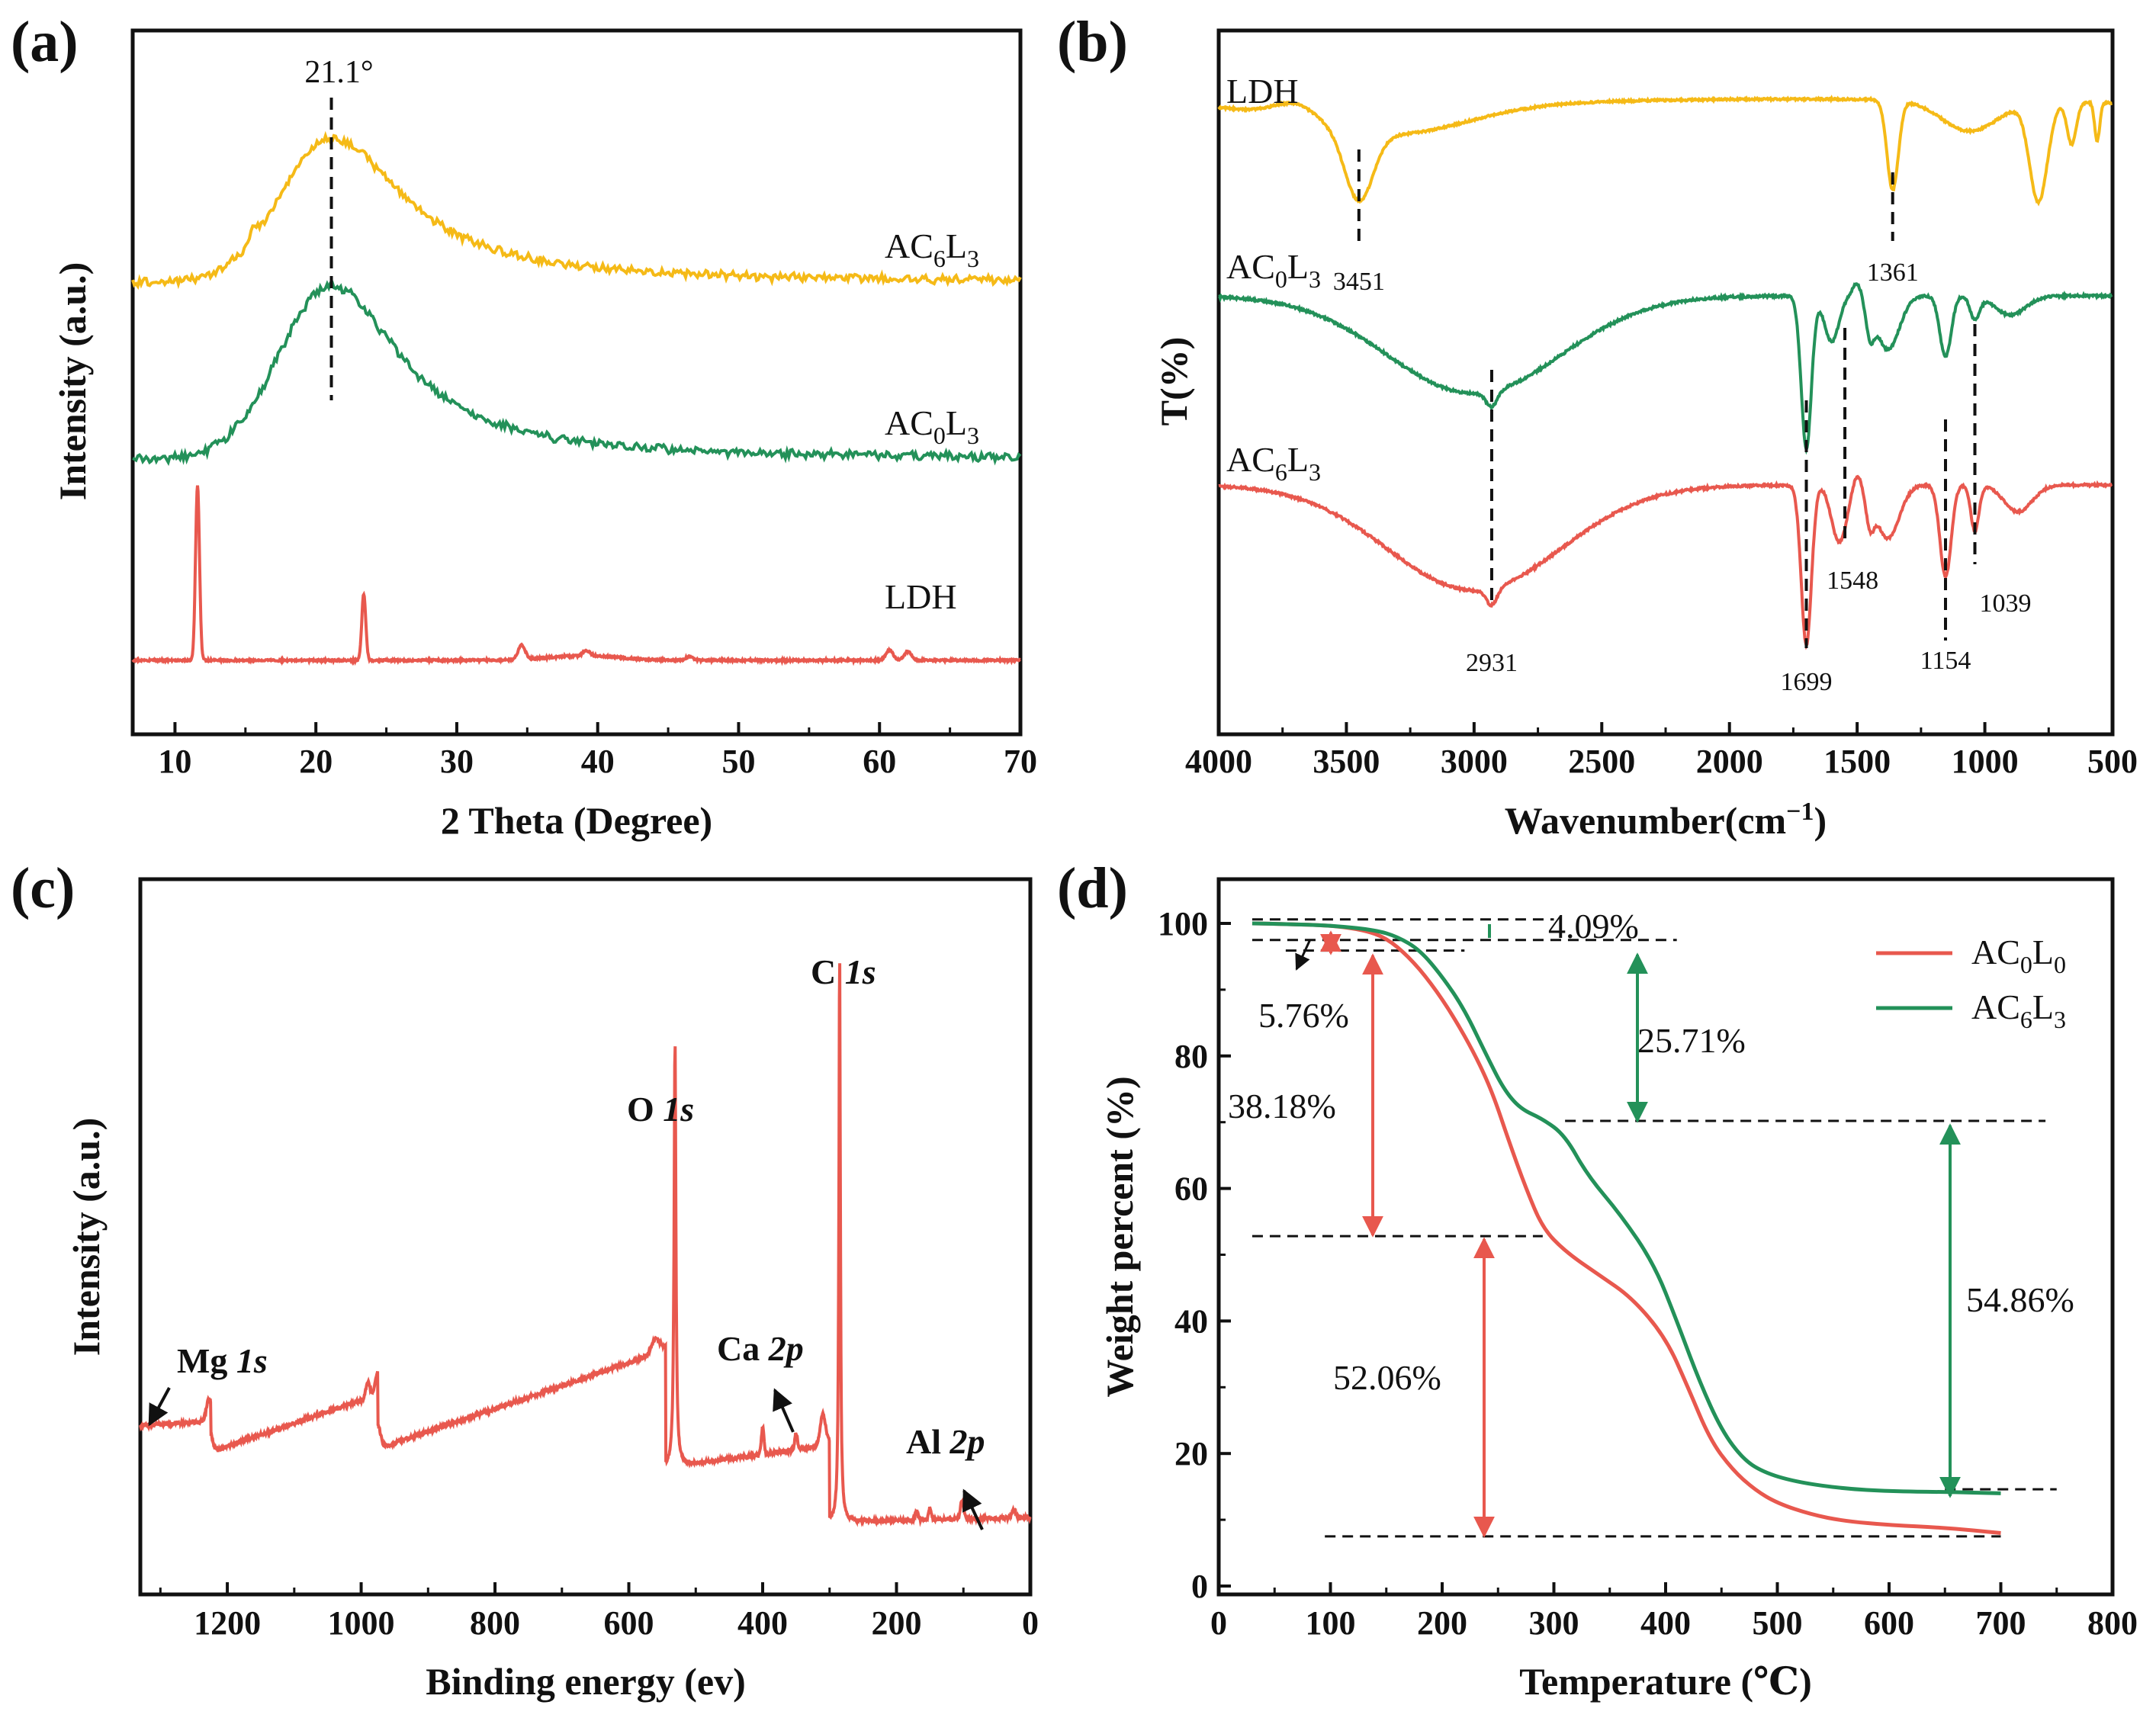  I want to click on panel-b-xlabel: Wavenumber(cm−1), so click(1666, 820).